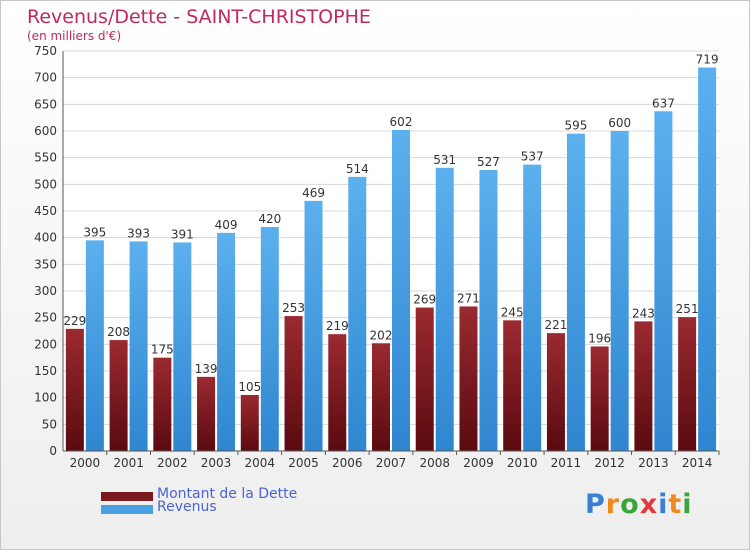 Image resolution: width=750 pixels, height=550 pixels. What do you see at coordinates (381, 335) in the screenshot?
I see `data-label-dette: 202` at bounding box center [381, 335].